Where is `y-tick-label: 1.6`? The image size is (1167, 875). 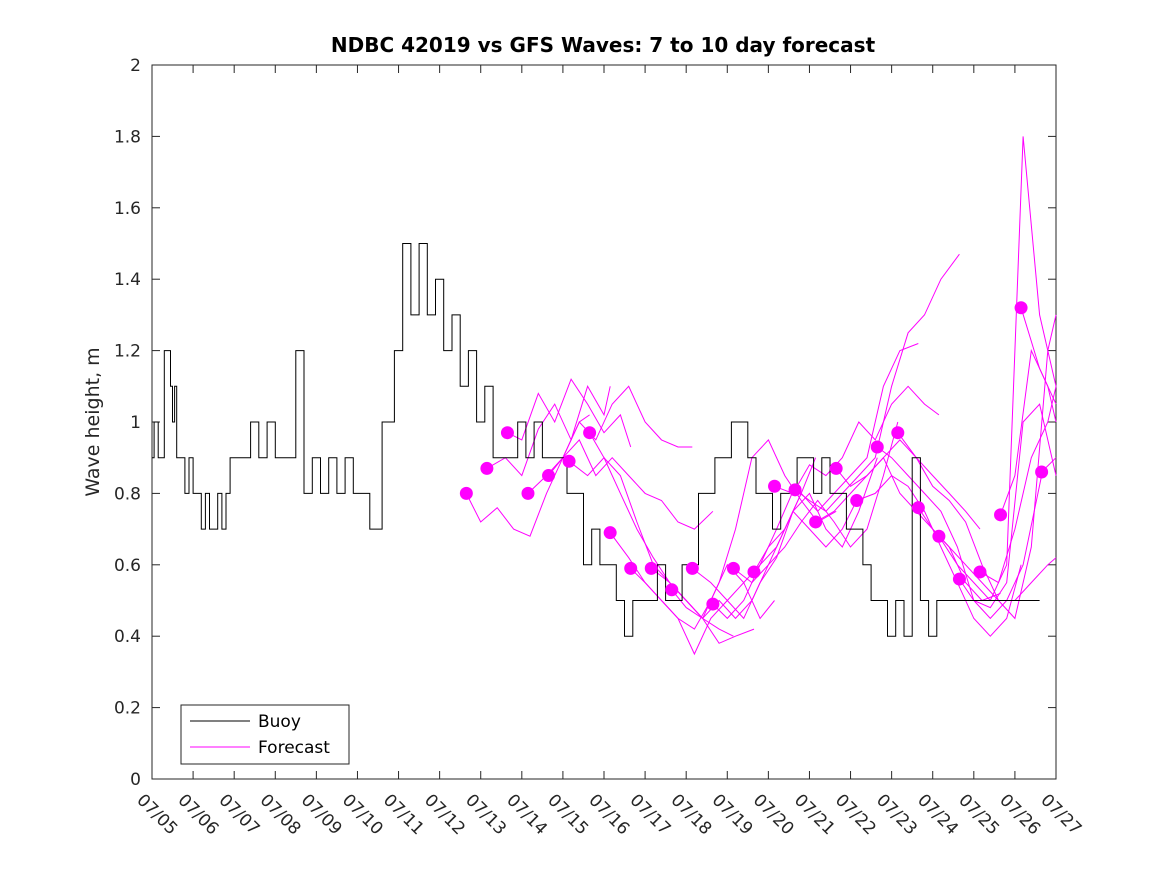
y-tick-label: 1.6 is located at coordinates (127, 209).